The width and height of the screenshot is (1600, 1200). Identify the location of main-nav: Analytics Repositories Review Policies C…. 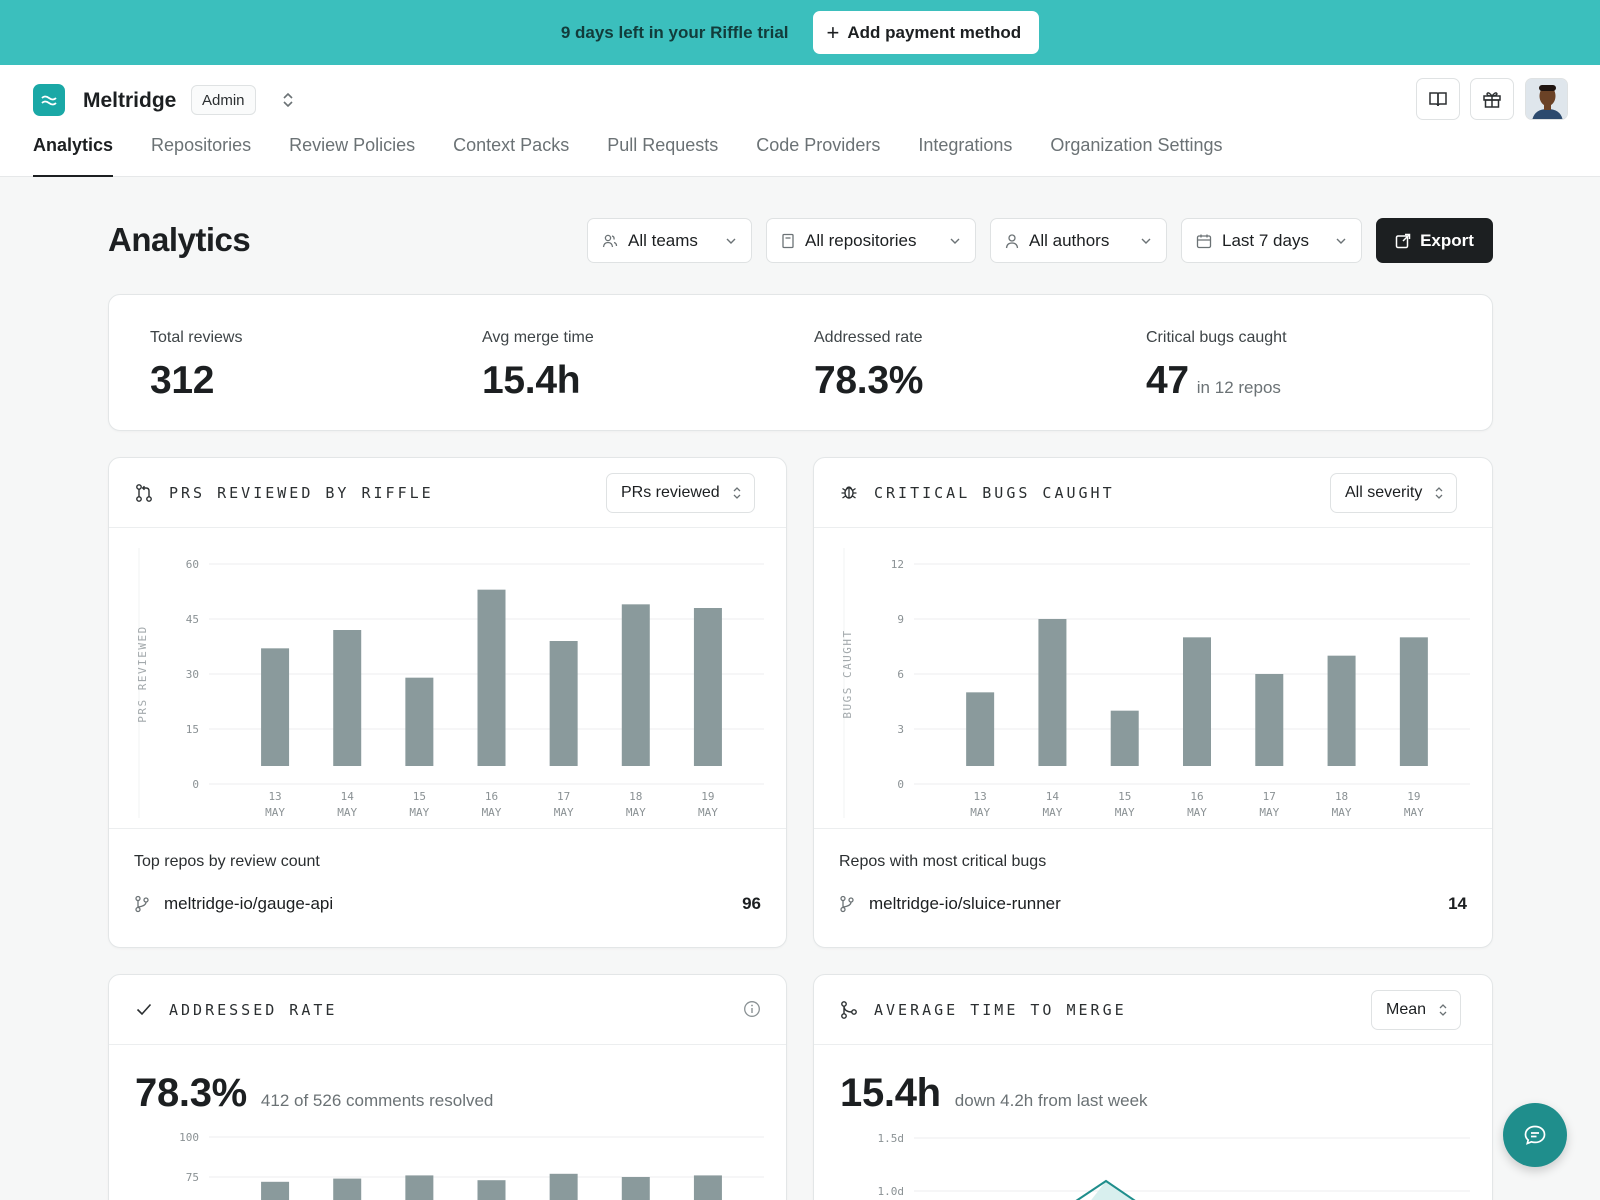
(647, 154).